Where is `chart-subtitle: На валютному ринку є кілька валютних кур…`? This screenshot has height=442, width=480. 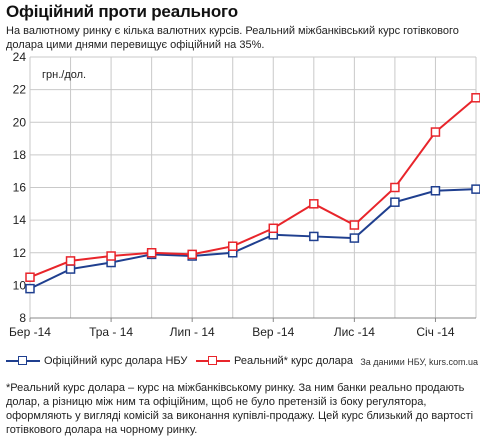
chart-subtitle: На валютному ринку є кілька валютних кур… is located at coordinates (232, 38).